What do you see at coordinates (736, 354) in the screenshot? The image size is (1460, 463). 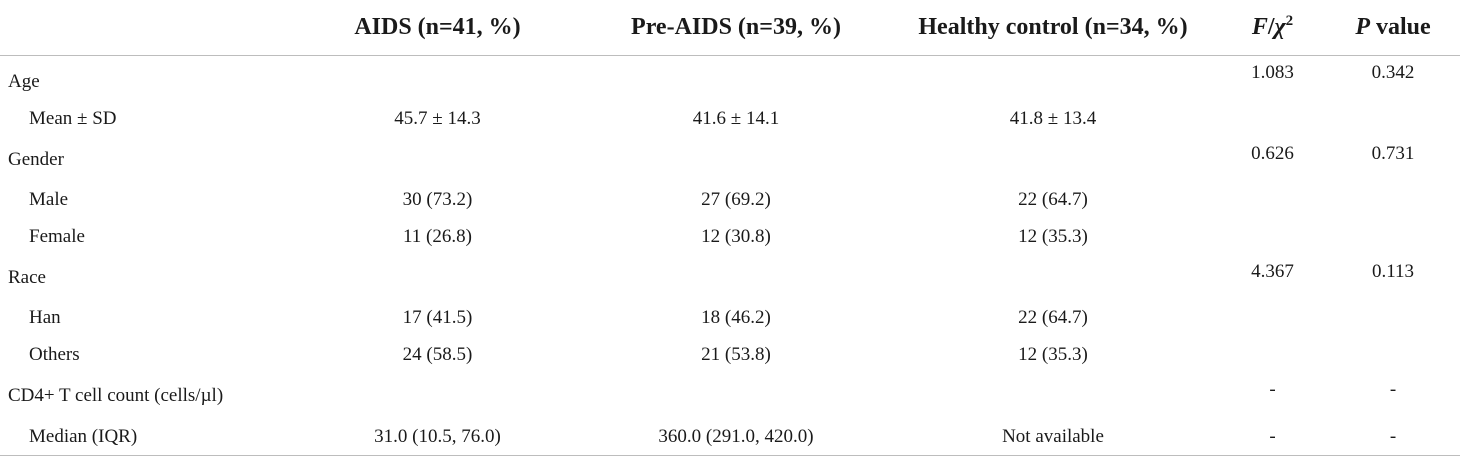 I see `cell-pre-aids: 21 (53.8)` at bounding box center [736, 354].